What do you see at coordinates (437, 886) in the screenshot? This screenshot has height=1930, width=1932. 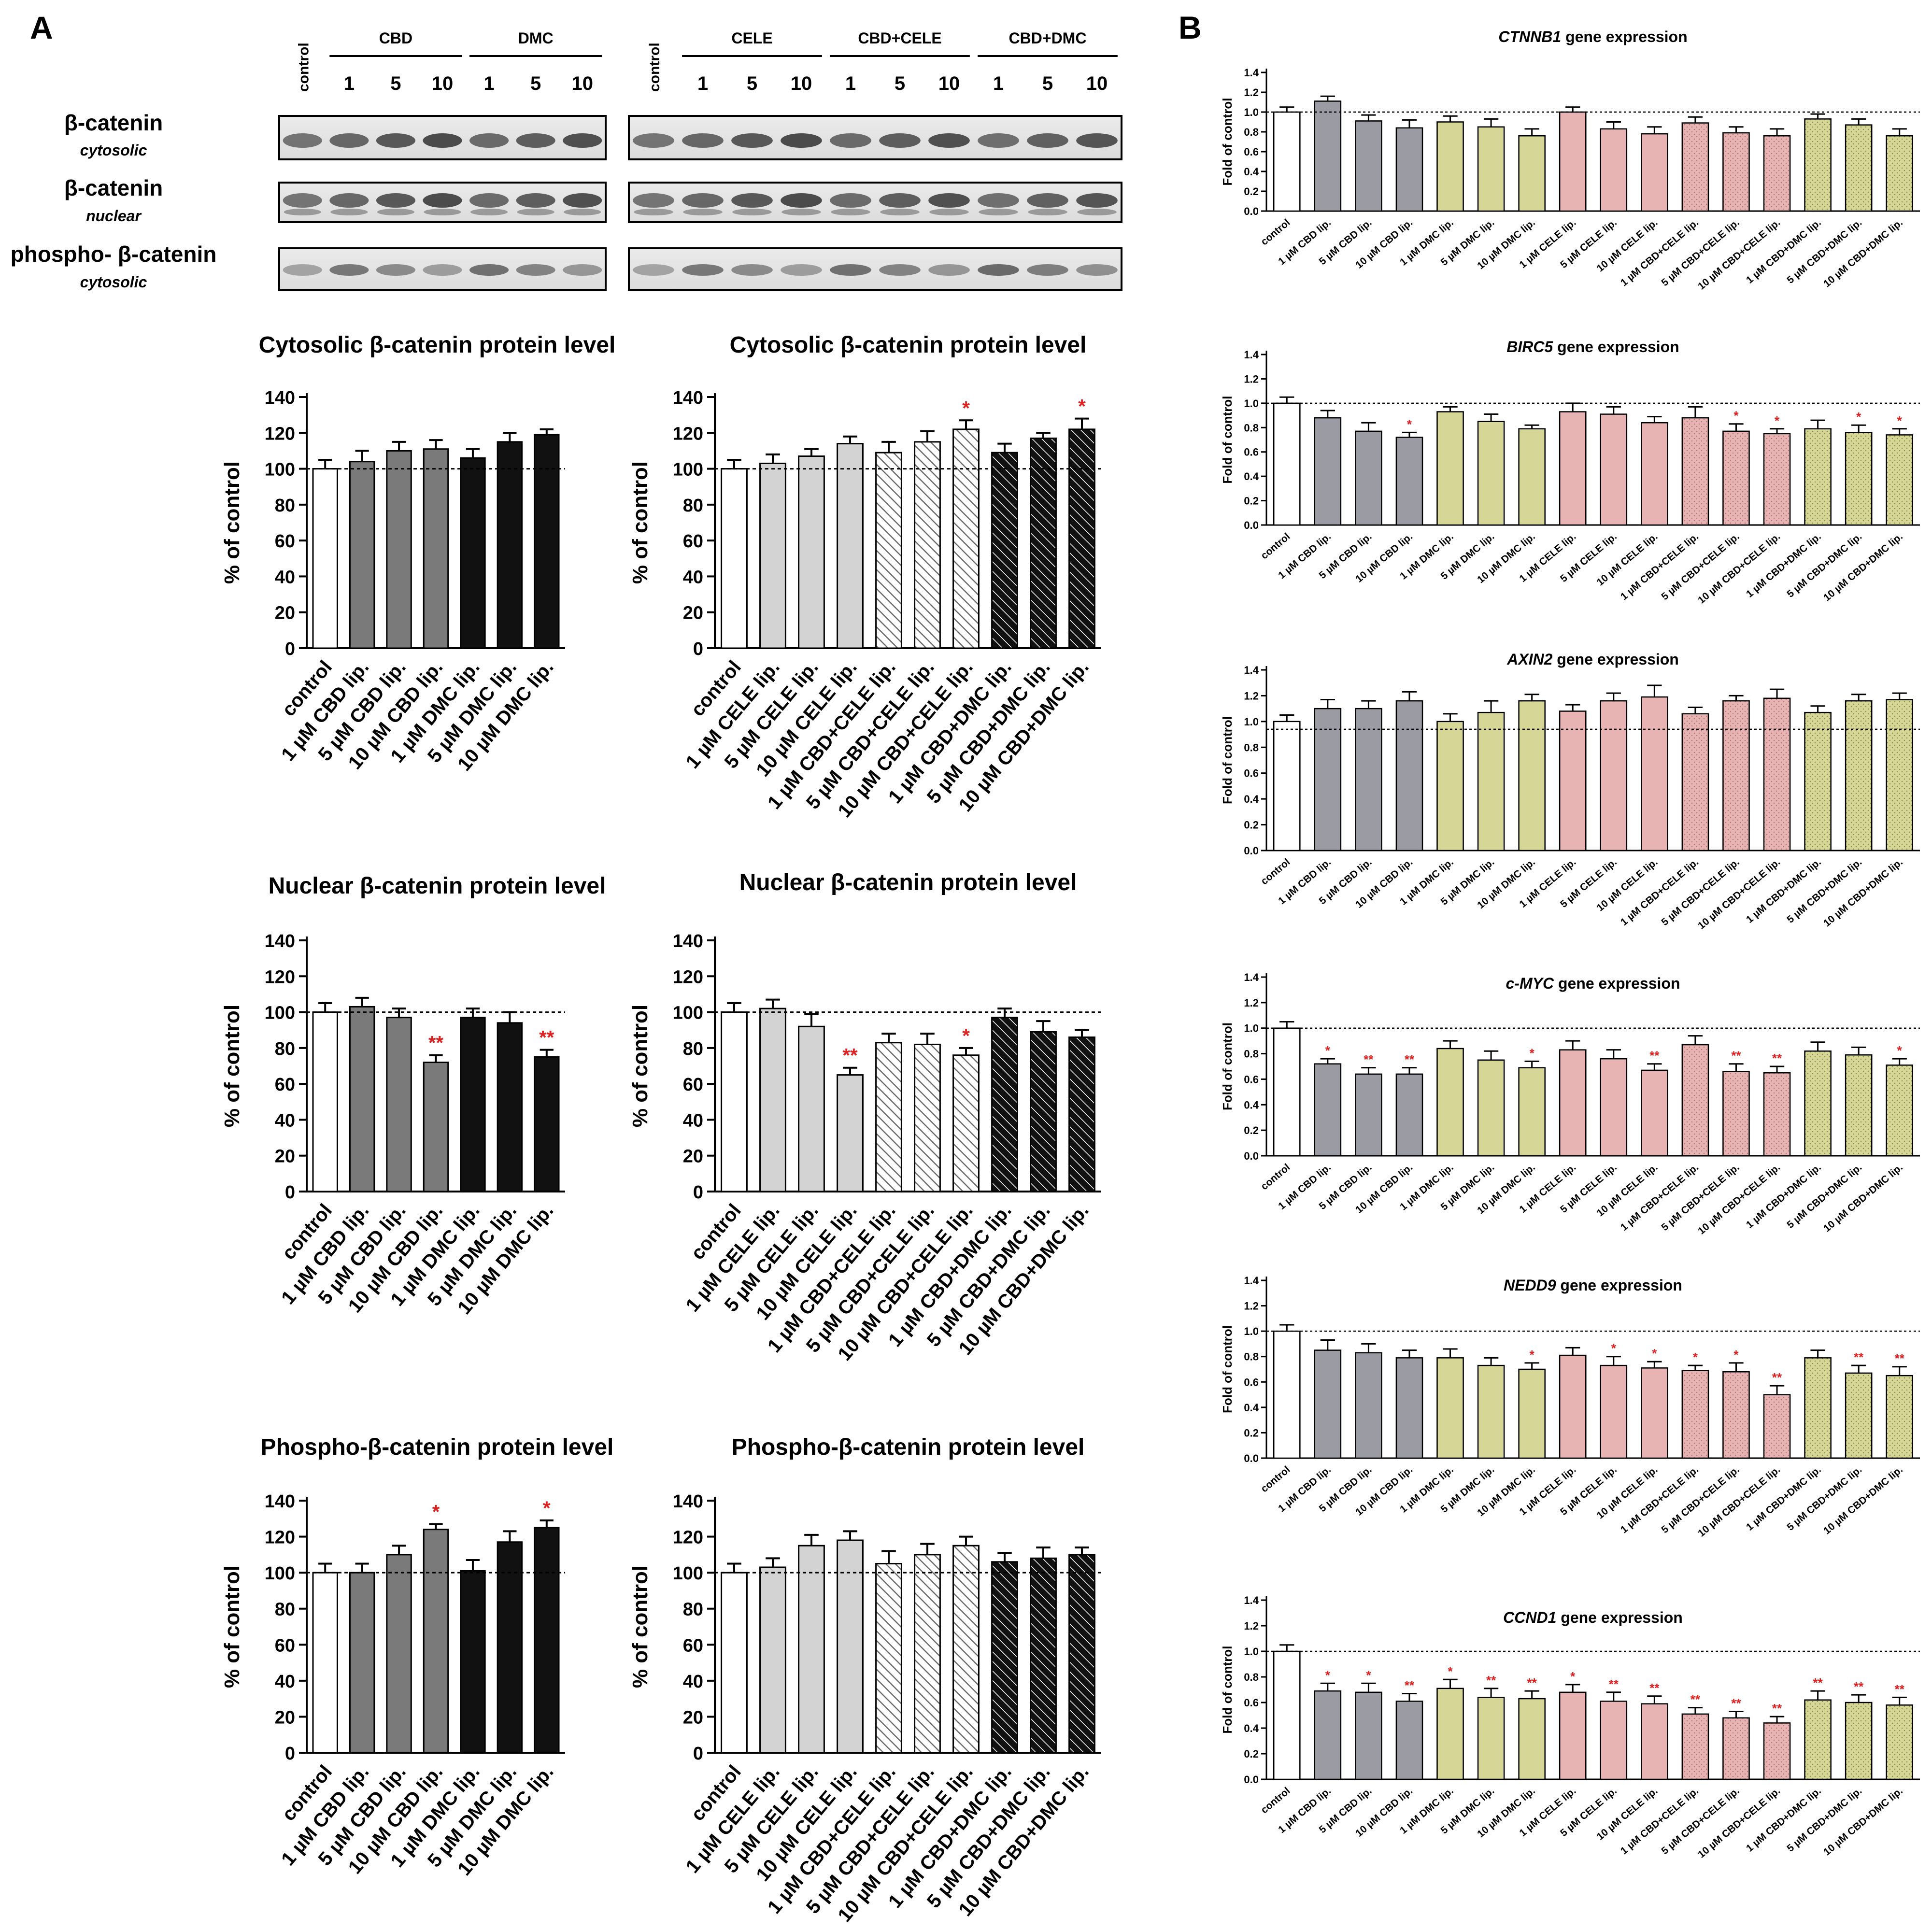 I see `chart-title: Nuclear β-catenin protein level` at bounding box center [437, 886].